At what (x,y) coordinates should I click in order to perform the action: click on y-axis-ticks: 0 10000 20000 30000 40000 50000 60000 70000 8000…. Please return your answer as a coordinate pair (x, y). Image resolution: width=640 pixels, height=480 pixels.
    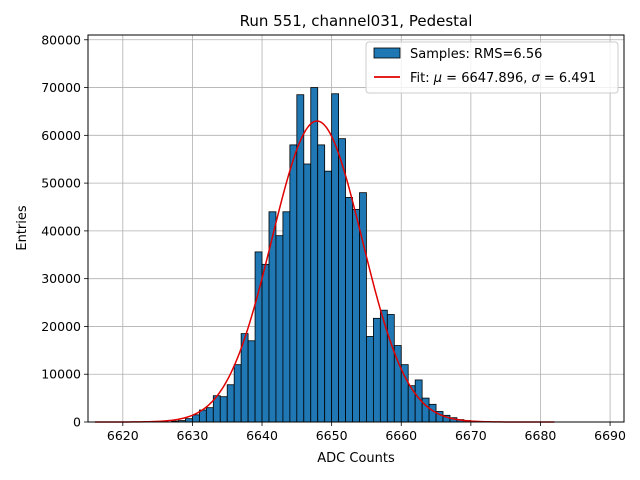
    Looking at the image, I should click on (64, 231).